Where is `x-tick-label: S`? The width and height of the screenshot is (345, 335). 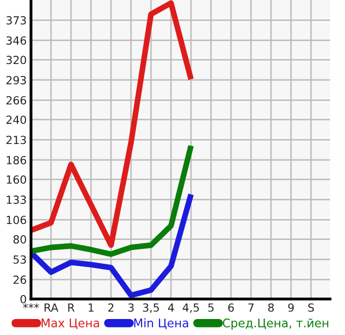
x-tick-label: S is located at coordinates (311, 307).